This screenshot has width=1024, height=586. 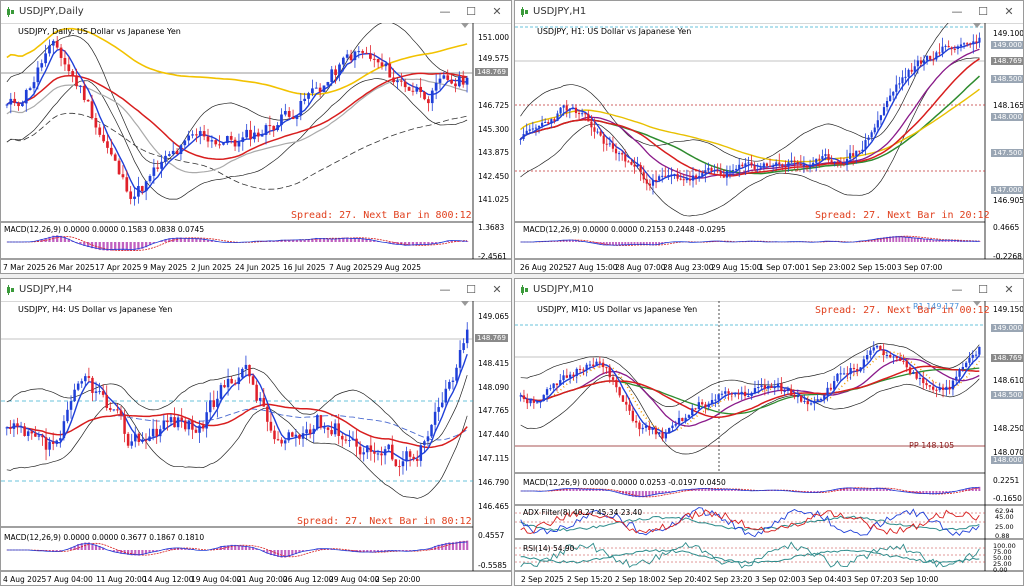 I want to click on time-tick: 19 Aug 04:00, so click(x=216, y=579).